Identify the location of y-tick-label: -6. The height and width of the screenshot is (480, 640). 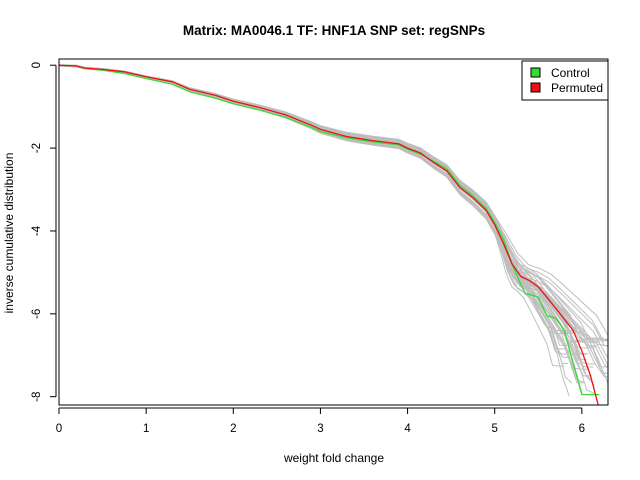
(37, 314).